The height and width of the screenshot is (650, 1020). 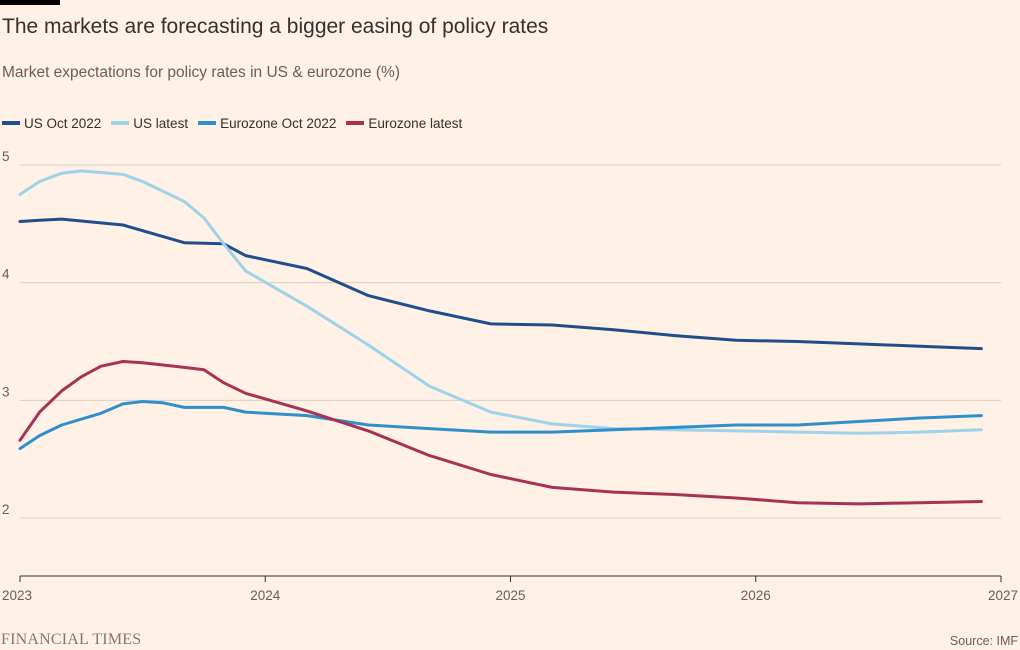 What do you see at coordinates (120, 123) in the screenshot?
I see `legend-swatch-us-latest` at bounding box center [120, 123].